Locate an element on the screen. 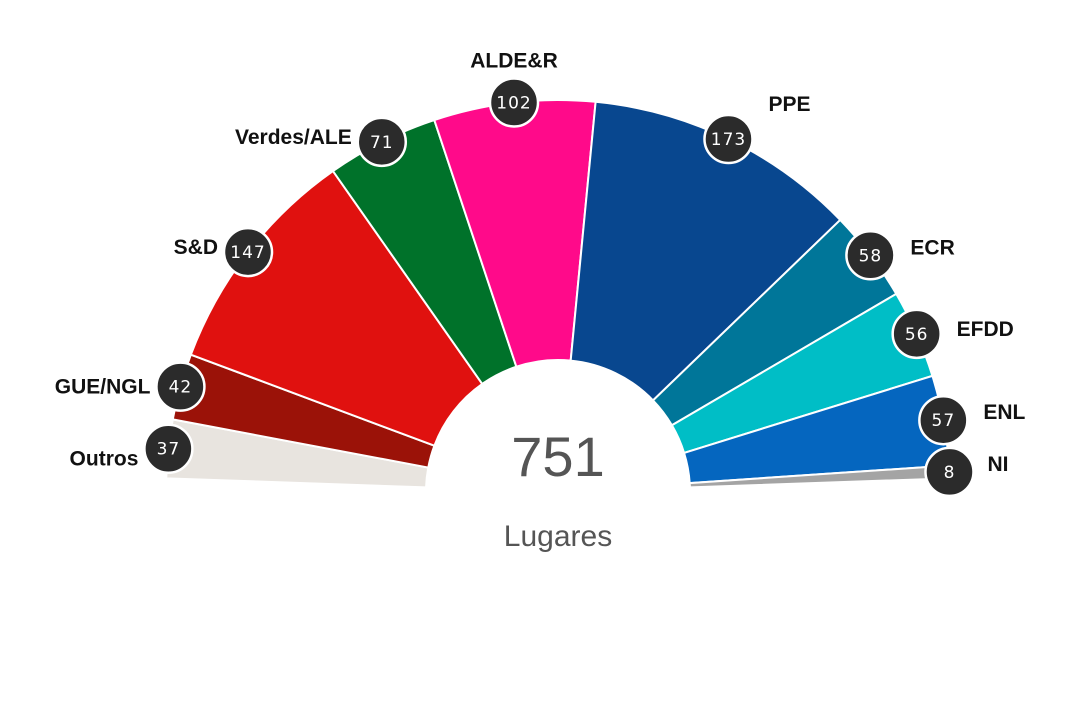 The image size is (1068, 712). badge-circle-outros is located at coordinates (168, 448).